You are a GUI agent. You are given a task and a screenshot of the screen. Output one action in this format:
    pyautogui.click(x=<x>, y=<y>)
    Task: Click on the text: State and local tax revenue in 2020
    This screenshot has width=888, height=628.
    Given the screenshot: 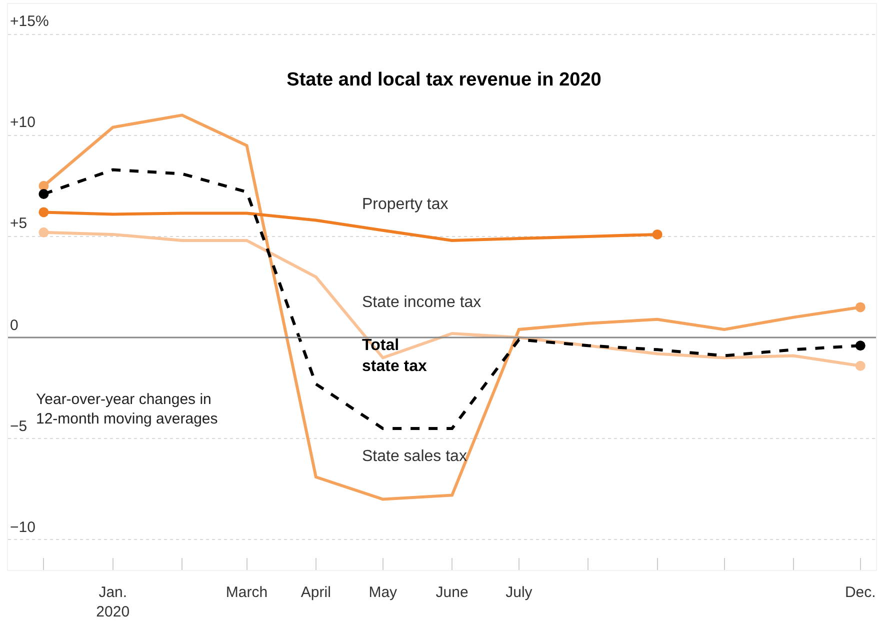 What is the action you would take?
    pyautogui.click(x=444, y=80)
    